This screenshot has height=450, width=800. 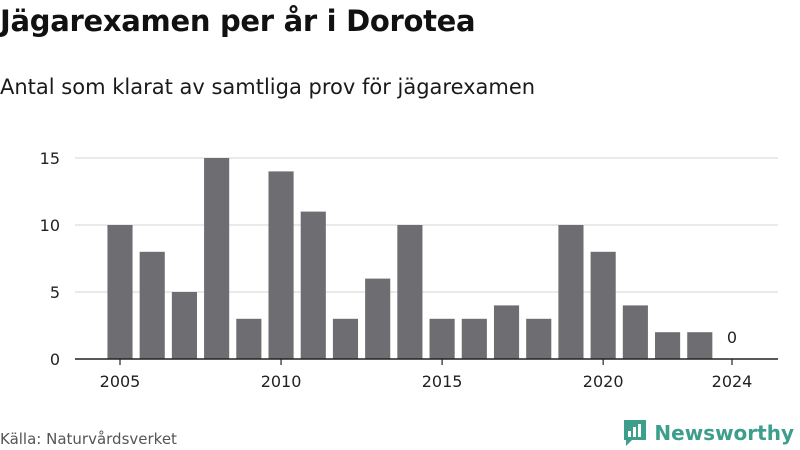 What do you see at coordinates (152, 305) in the screenshot?
I see `bar-2006` at bounding box center [152, 305].